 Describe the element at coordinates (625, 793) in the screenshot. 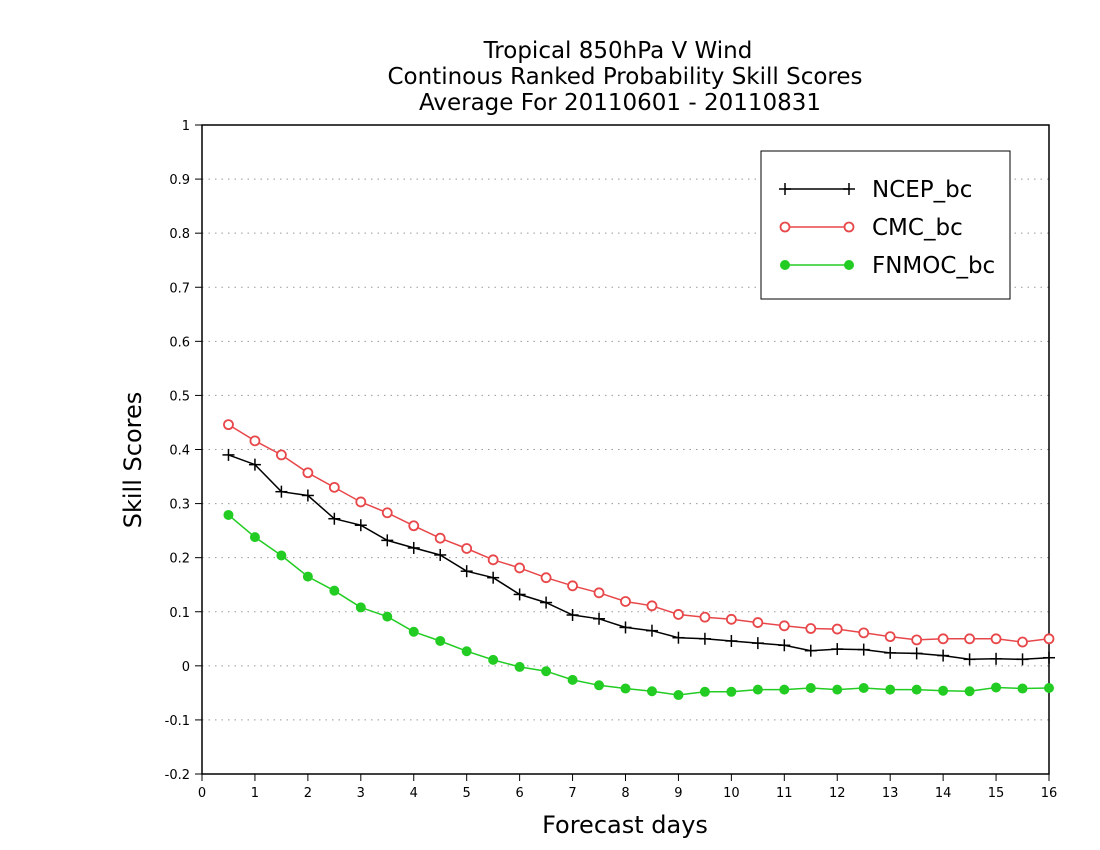

I see `x-tick-label: 8` at that location.